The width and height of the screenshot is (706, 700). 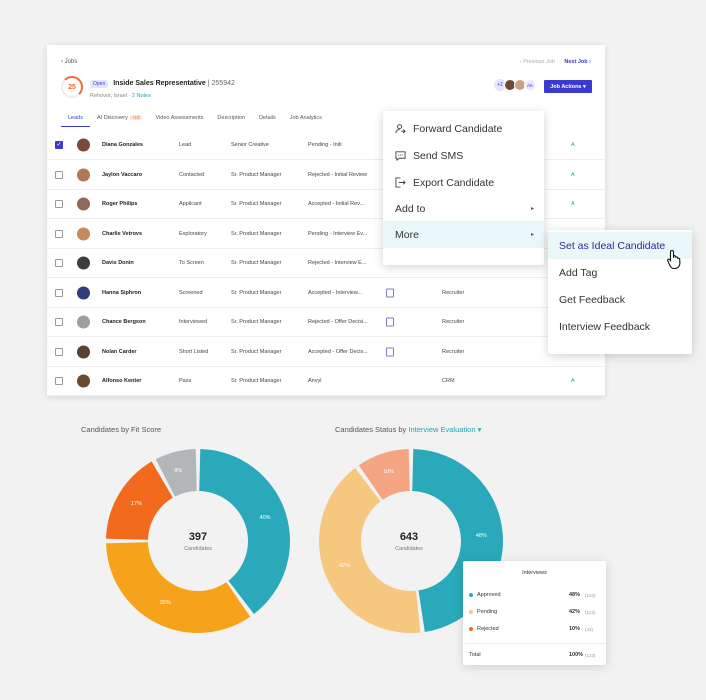 What do you see at coordinates (568, 86) in the screenshot?
I see `job-actions-button: Job Actions ▾` at bounding box center [568, 86].